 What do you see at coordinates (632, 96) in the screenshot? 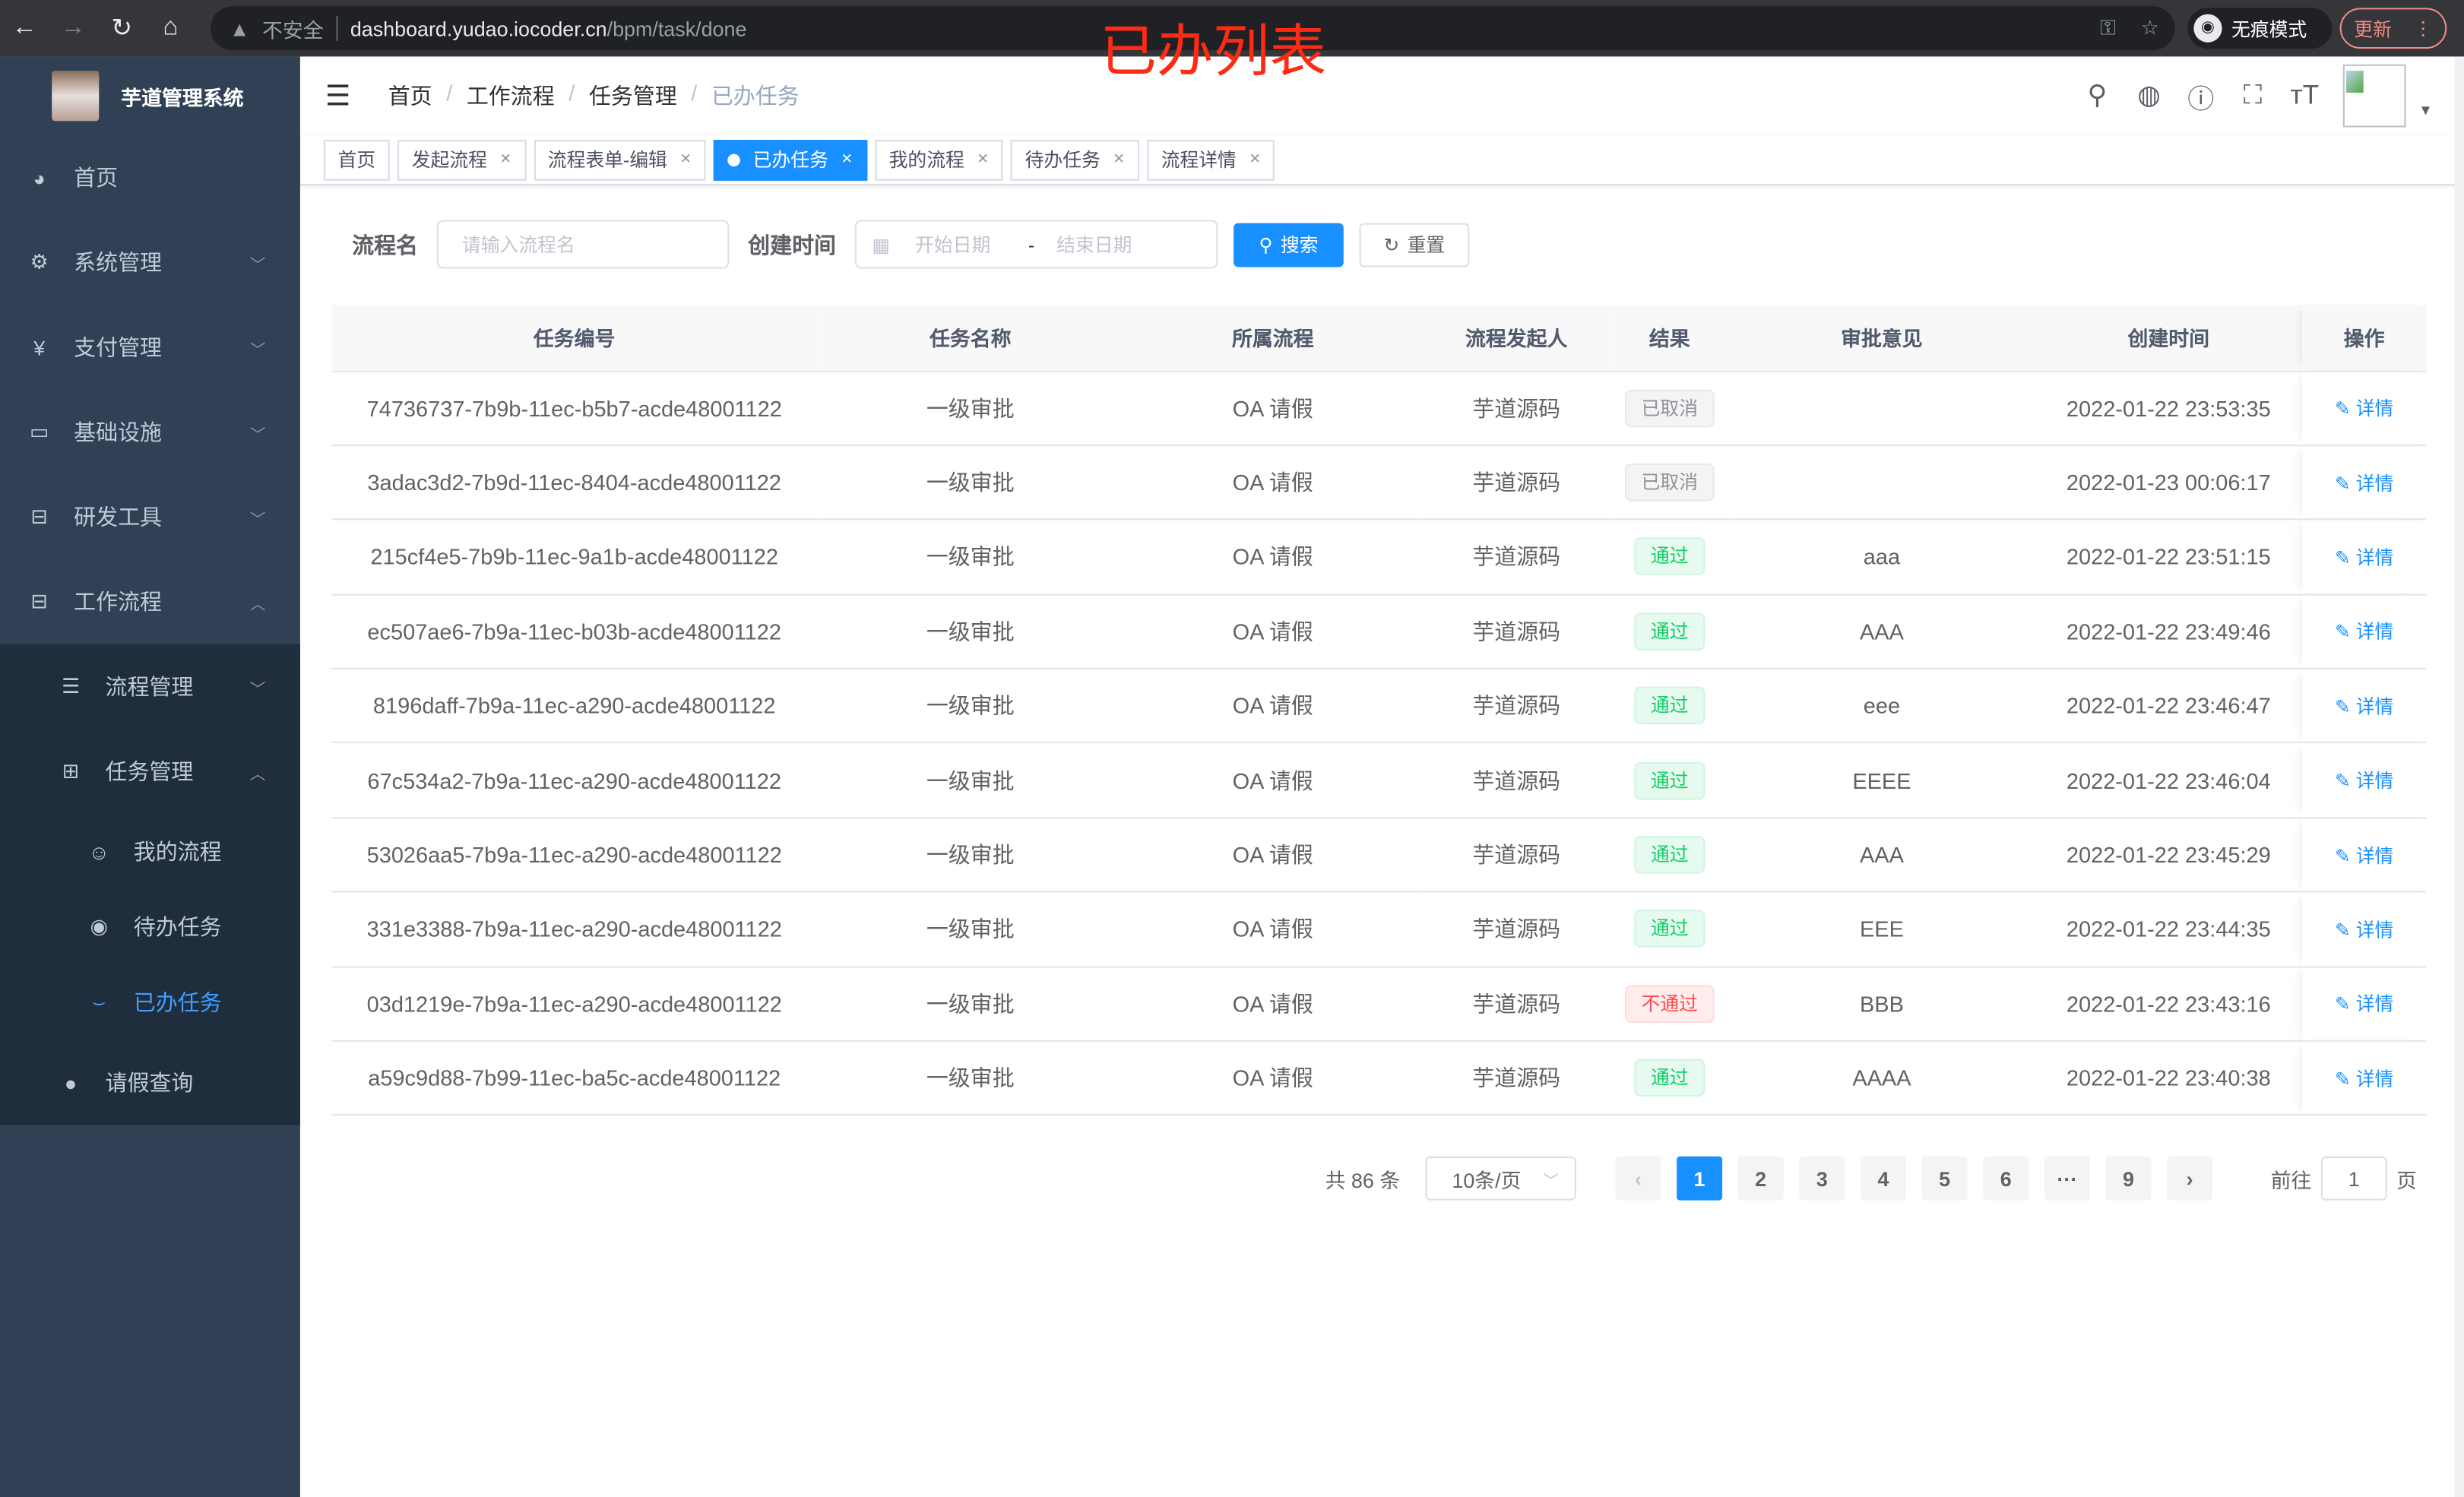
I see `breadcrumb-item: 任务管理` at bounding box center [632, 96].